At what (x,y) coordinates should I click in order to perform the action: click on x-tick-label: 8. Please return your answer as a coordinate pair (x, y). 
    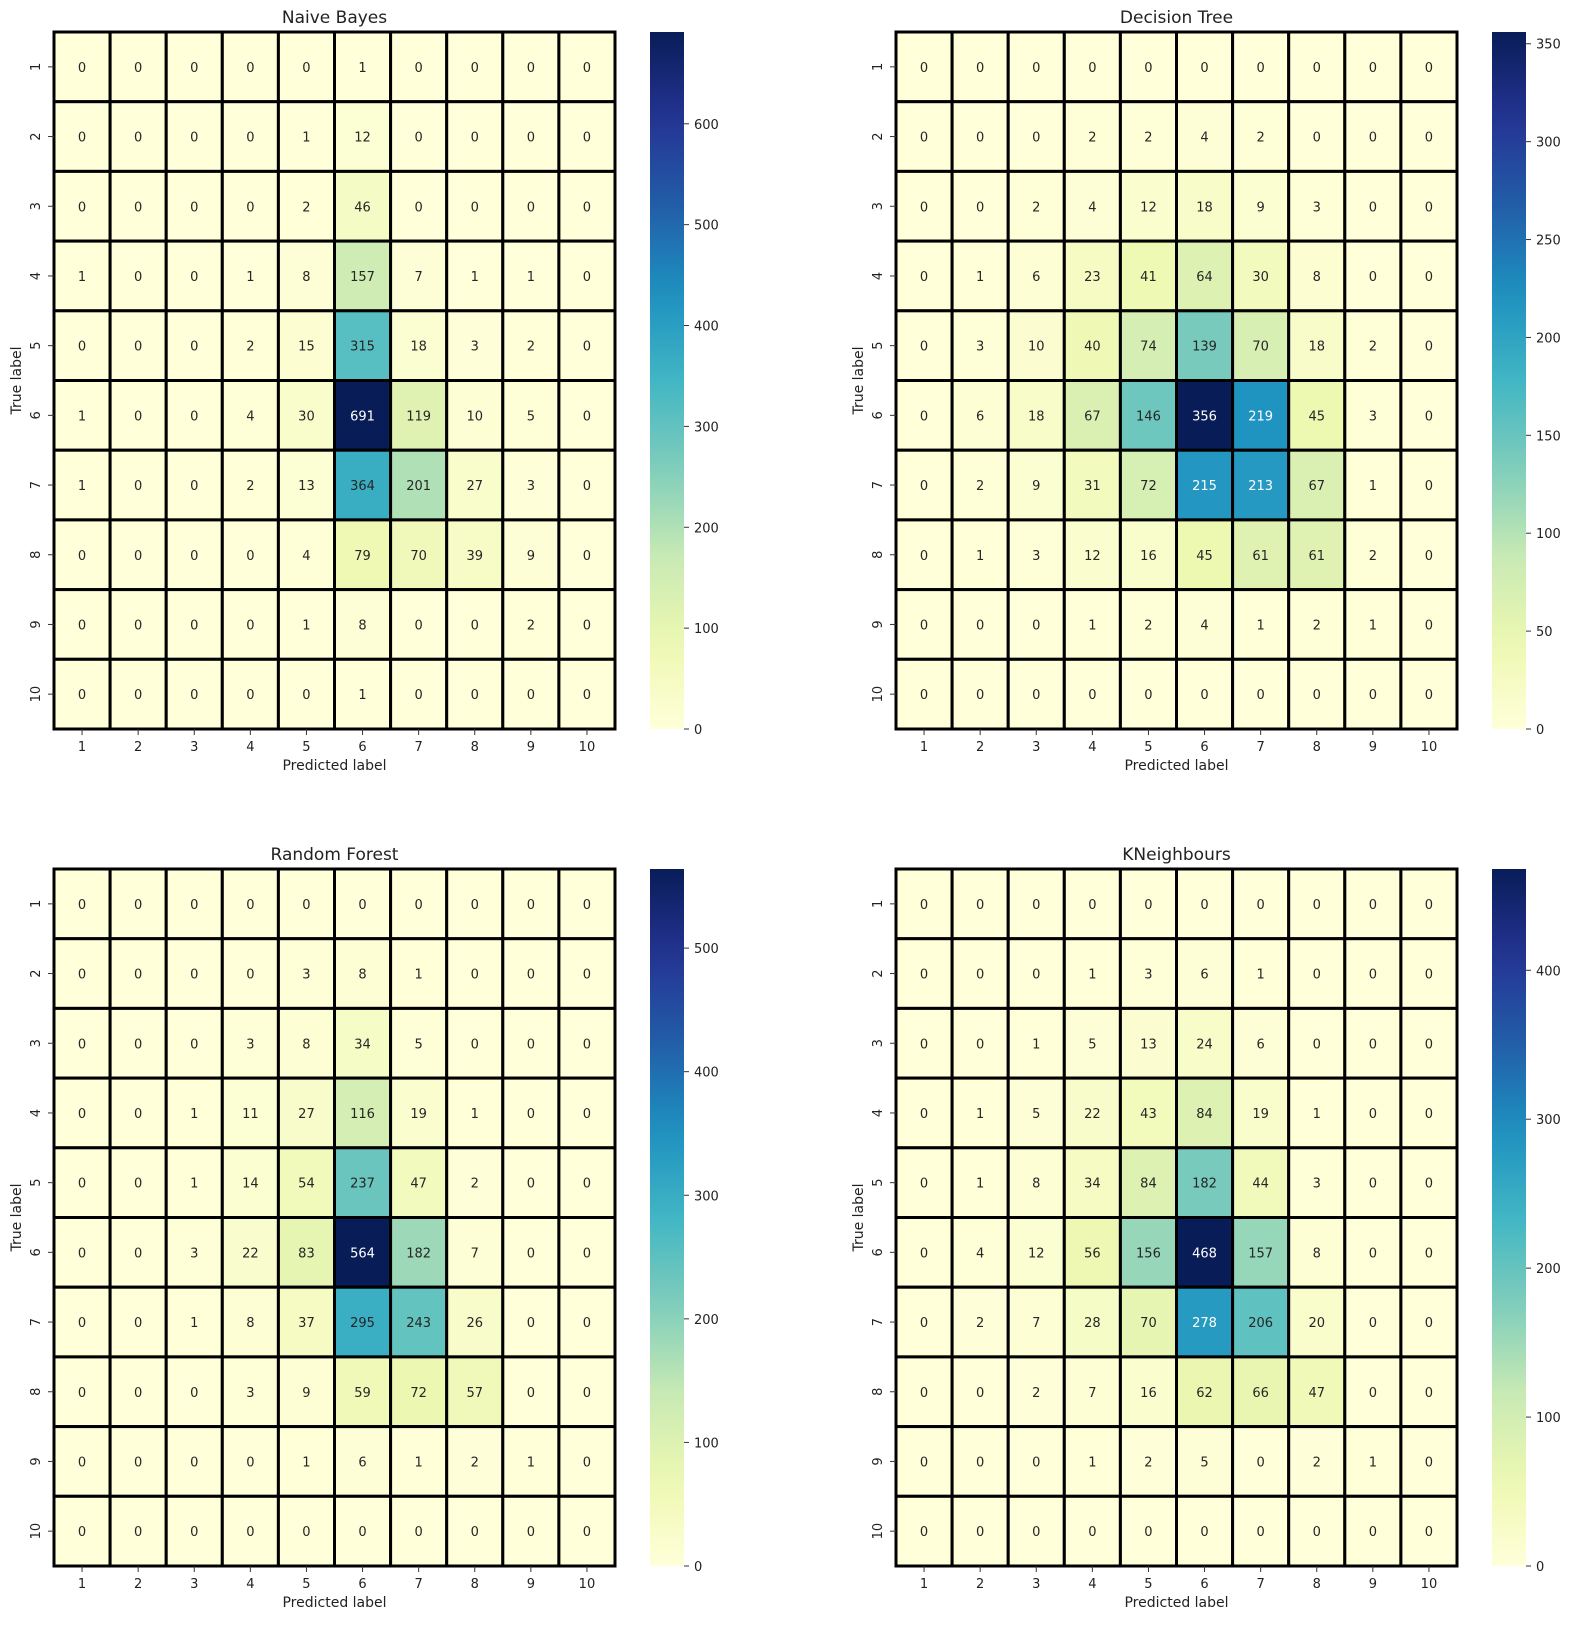
    Looking at the image, I should click on (1317, 747).